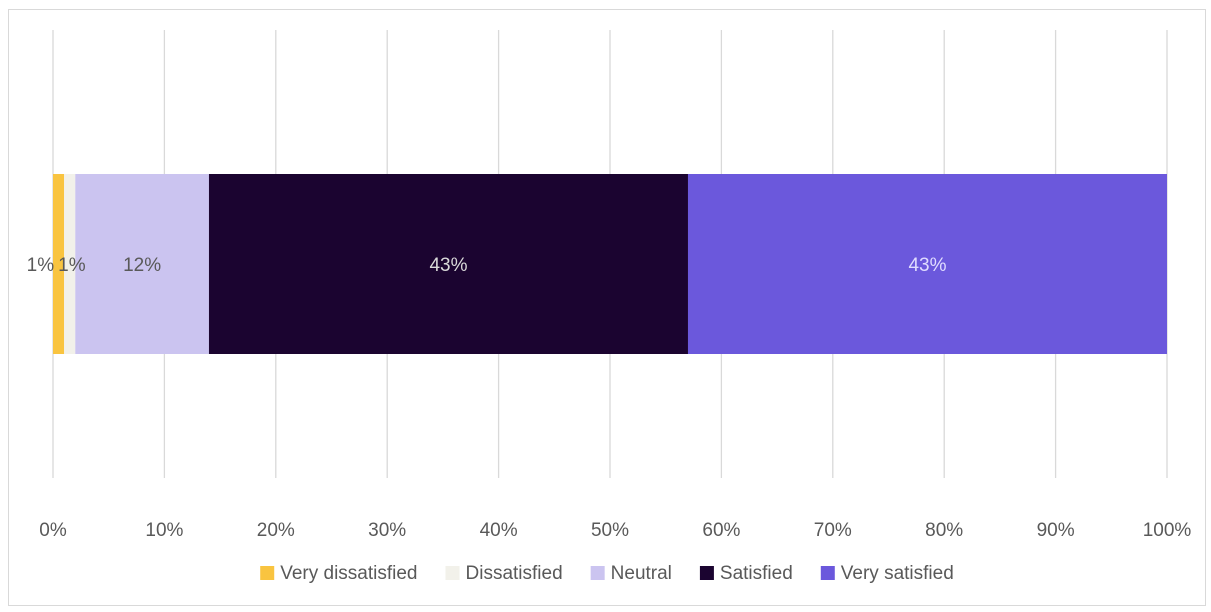 The height and width of the screenshot is (612, 1211). I want to click on legend-label: Very satisfied, so click(897, 573).